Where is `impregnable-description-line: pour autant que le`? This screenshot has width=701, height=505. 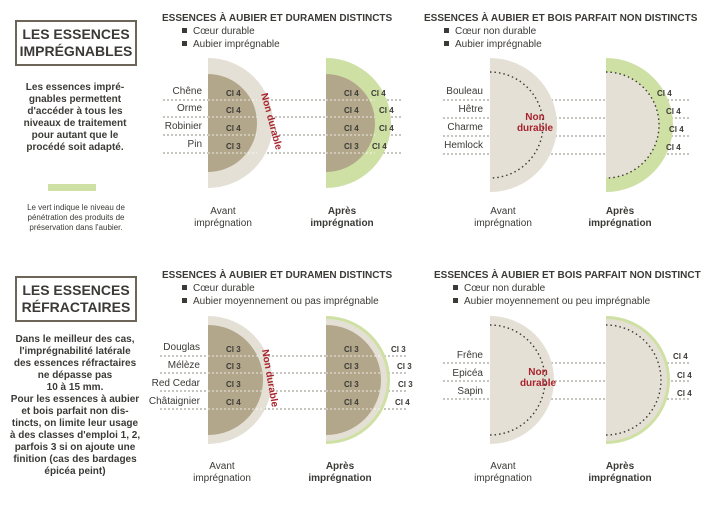 impregnable-description-line: pour autant que le is located at coordinates (75, 135).